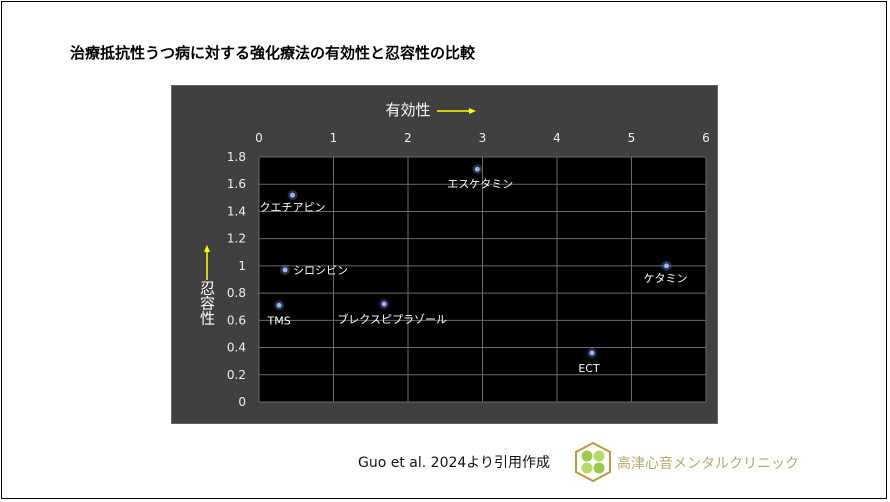 The image size is (890, 502). I want to click on y-tick-label: 1.6, so click(236, 184).